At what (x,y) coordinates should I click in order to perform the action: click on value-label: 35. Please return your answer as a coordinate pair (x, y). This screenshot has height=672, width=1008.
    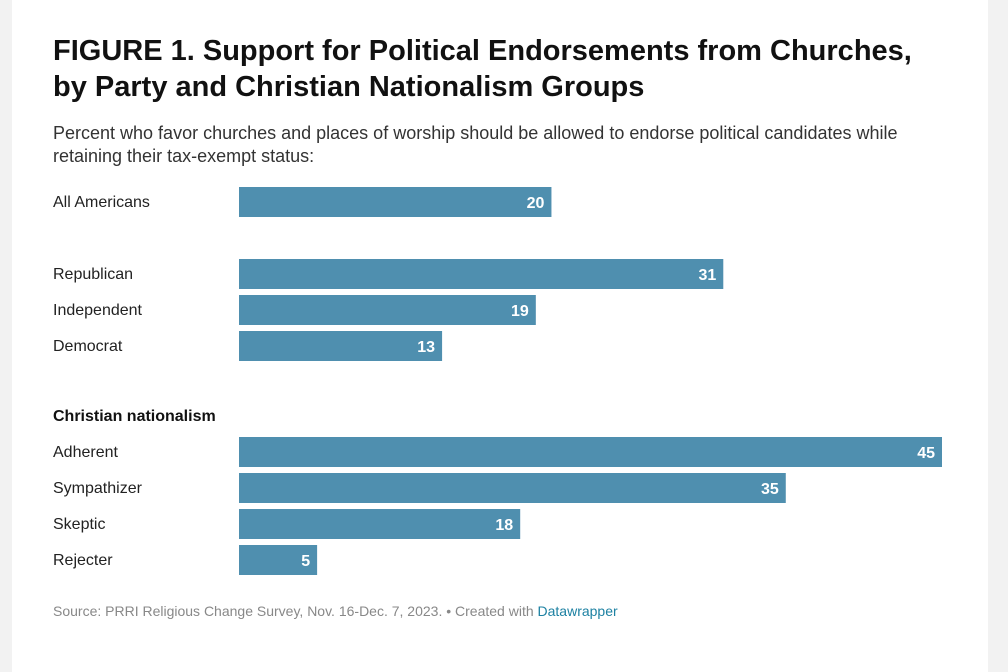
    Looking at the image, I should click on (770, 489).